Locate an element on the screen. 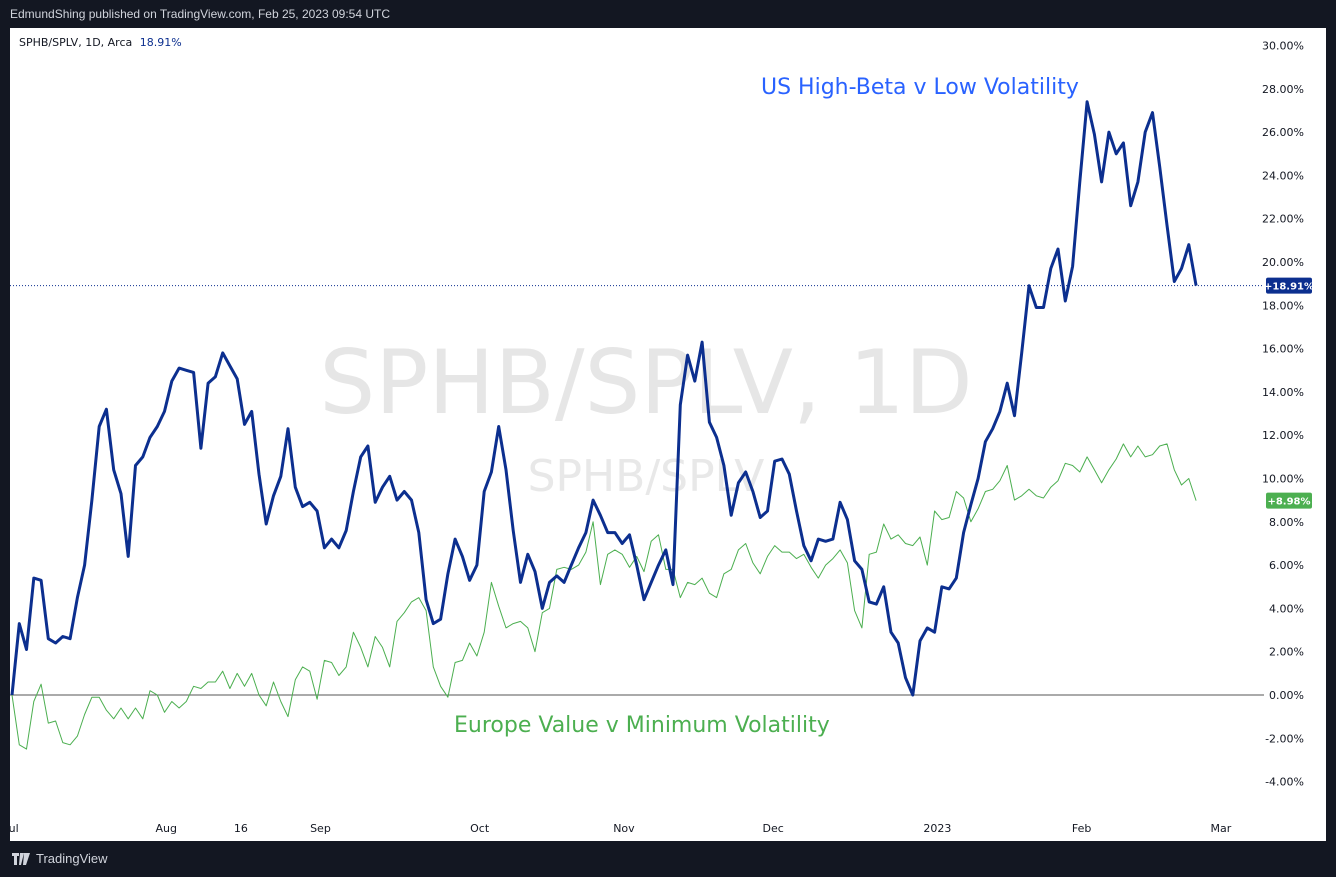 The image size is (1336, 877). annotation-us-high-beta: US High-Beta v Low Volatility is located at coordinates (920, 87).